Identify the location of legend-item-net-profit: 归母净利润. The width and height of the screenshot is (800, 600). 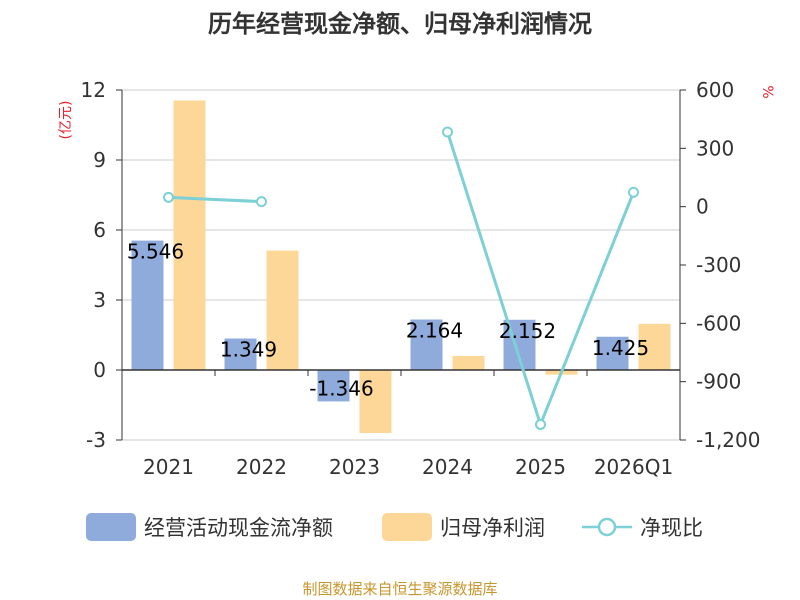
(463, 527).